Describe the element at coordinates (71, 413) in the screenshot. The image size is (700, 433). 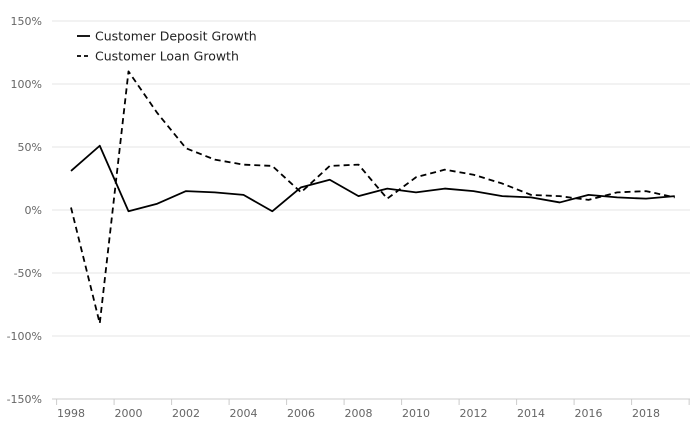
I see `x-tick-label: 1998` at that location.